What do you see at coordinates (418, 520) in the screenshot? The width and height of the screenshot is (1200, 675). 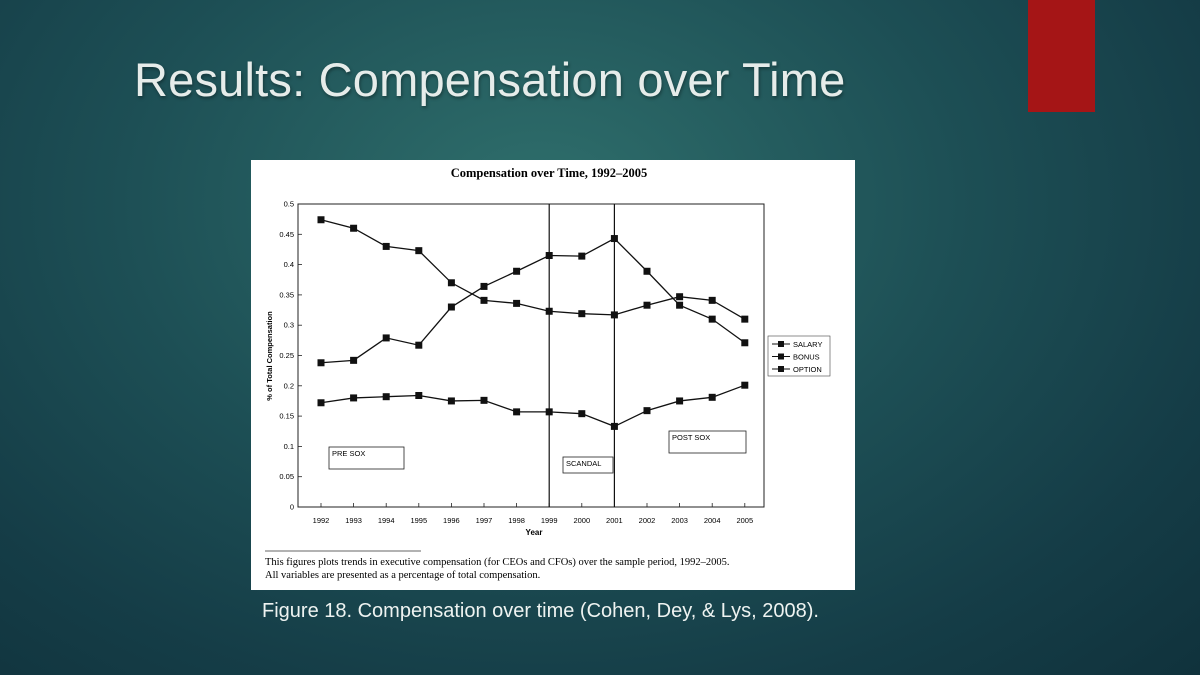 I see `x-tick-label: 1995` at bounding box center [418, 520].